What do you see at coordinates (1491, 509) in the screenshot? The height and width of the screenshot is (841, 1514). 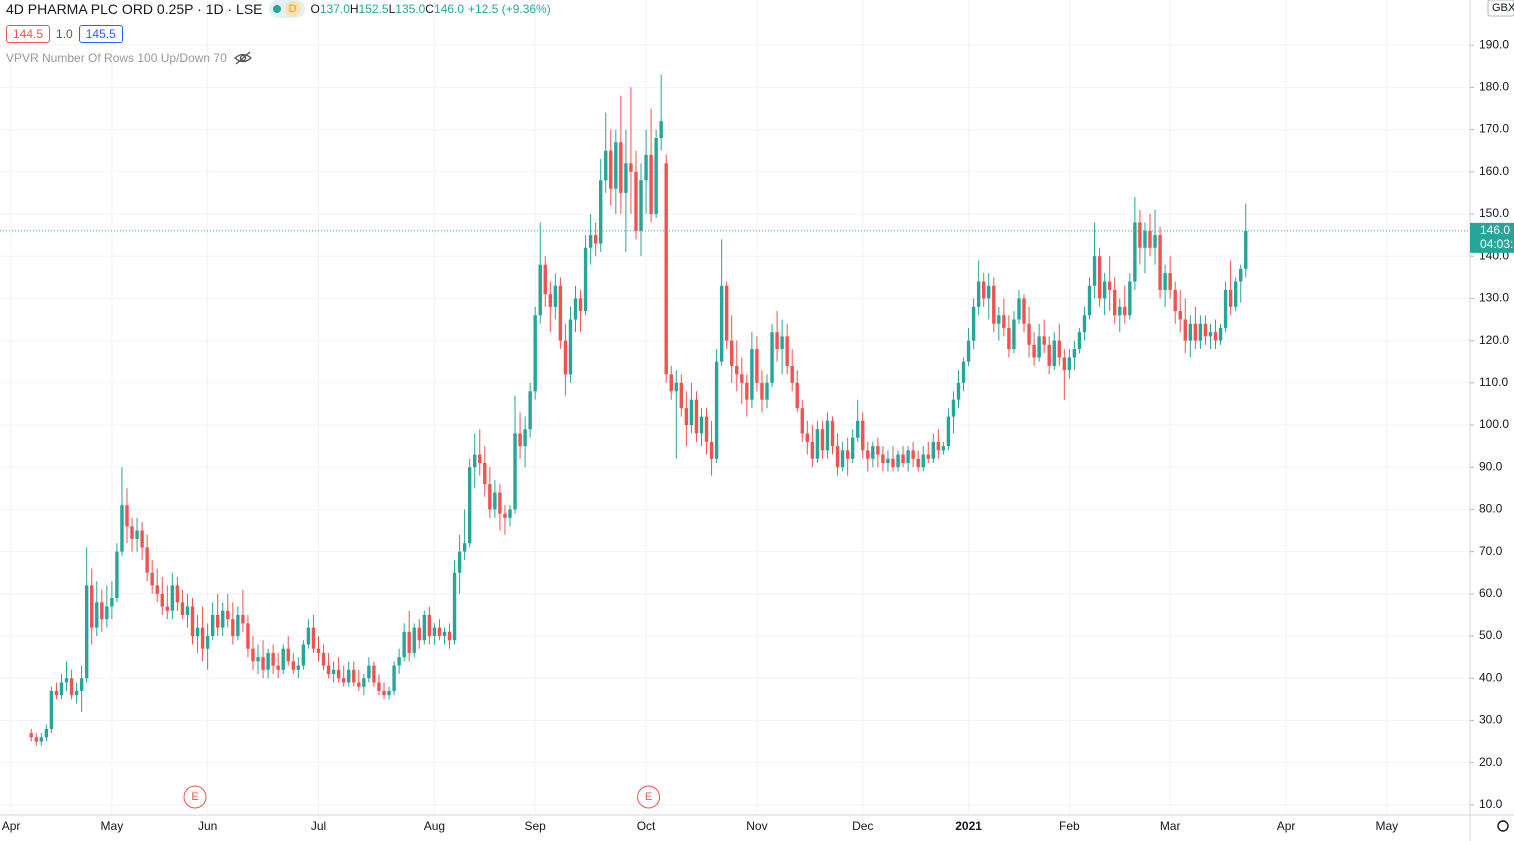 I see `y-tick-label: 80.0` at bounding box center [1491, 509].